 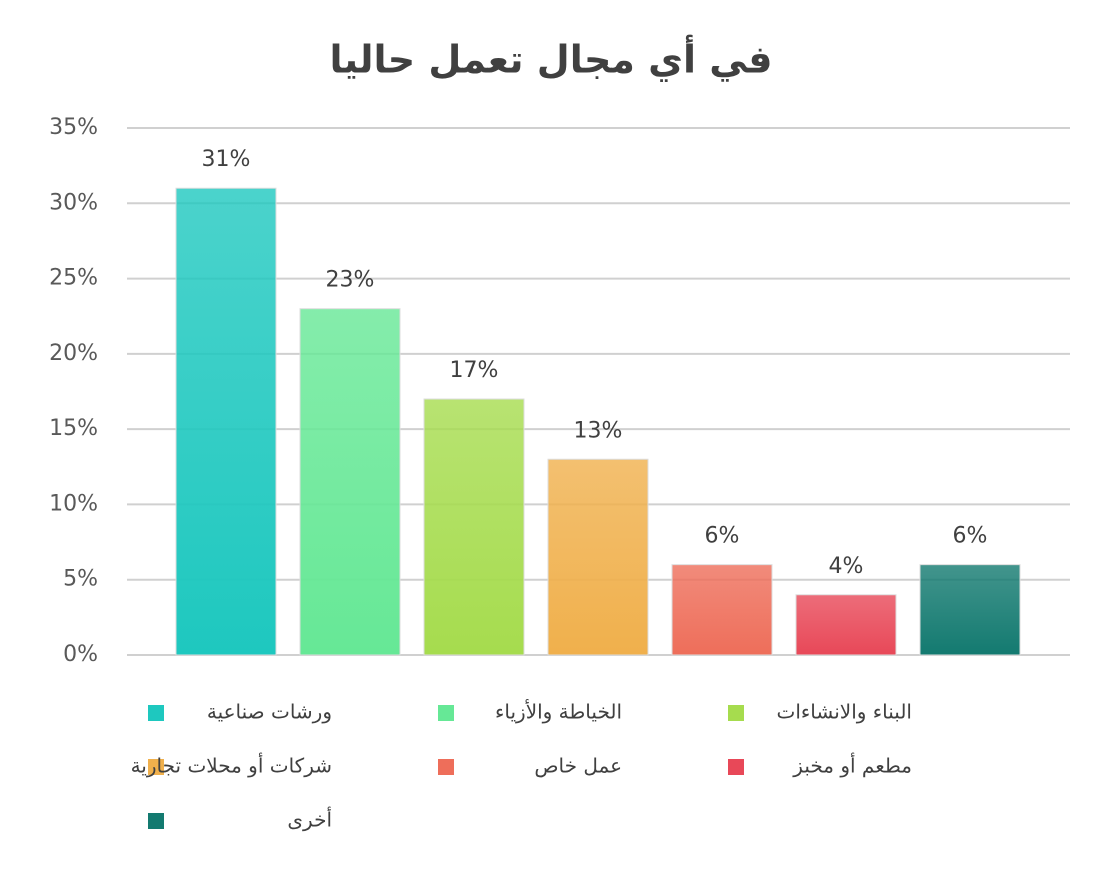 I want to click on y-tick-label: 25%, so click(x=73, y=278).